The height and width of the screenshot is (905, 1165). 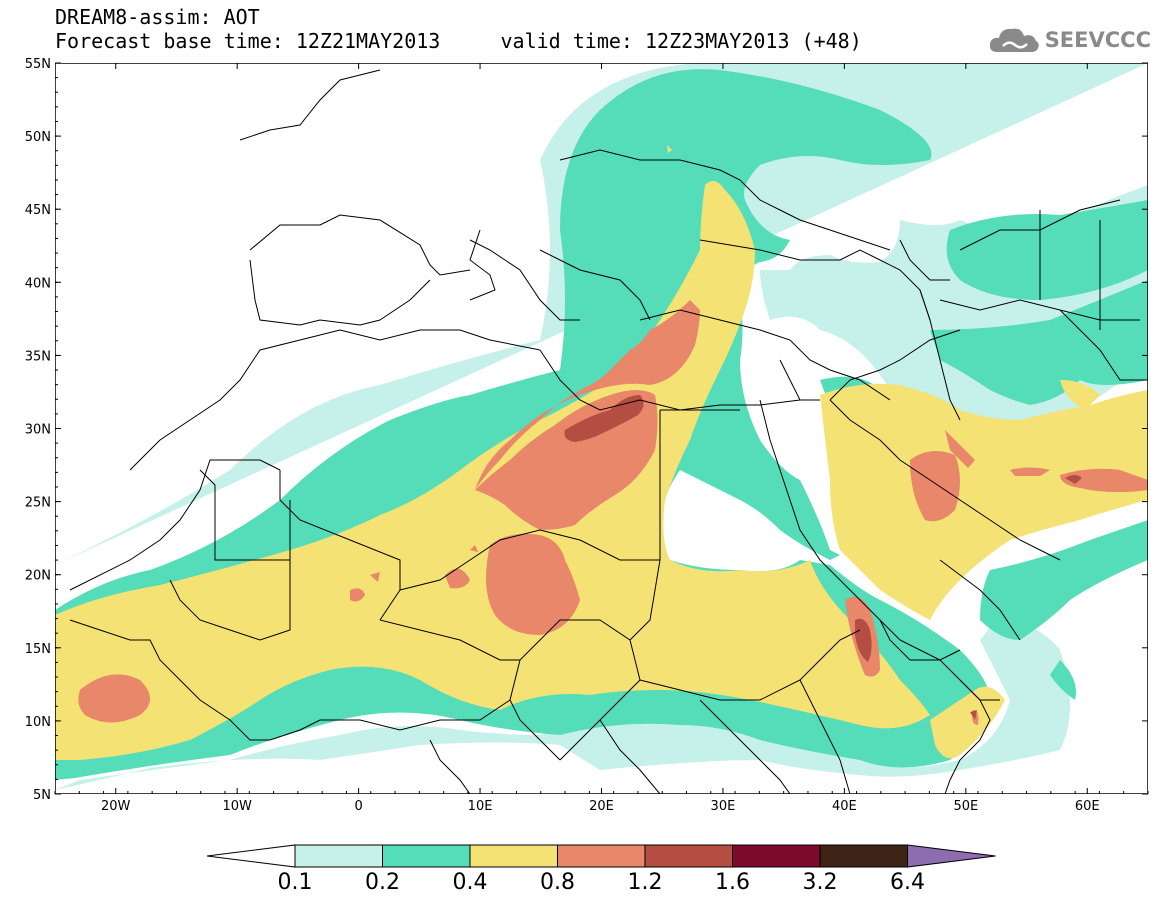 I want to click on colorbar-over-arrow, so click(x=951, y=856).